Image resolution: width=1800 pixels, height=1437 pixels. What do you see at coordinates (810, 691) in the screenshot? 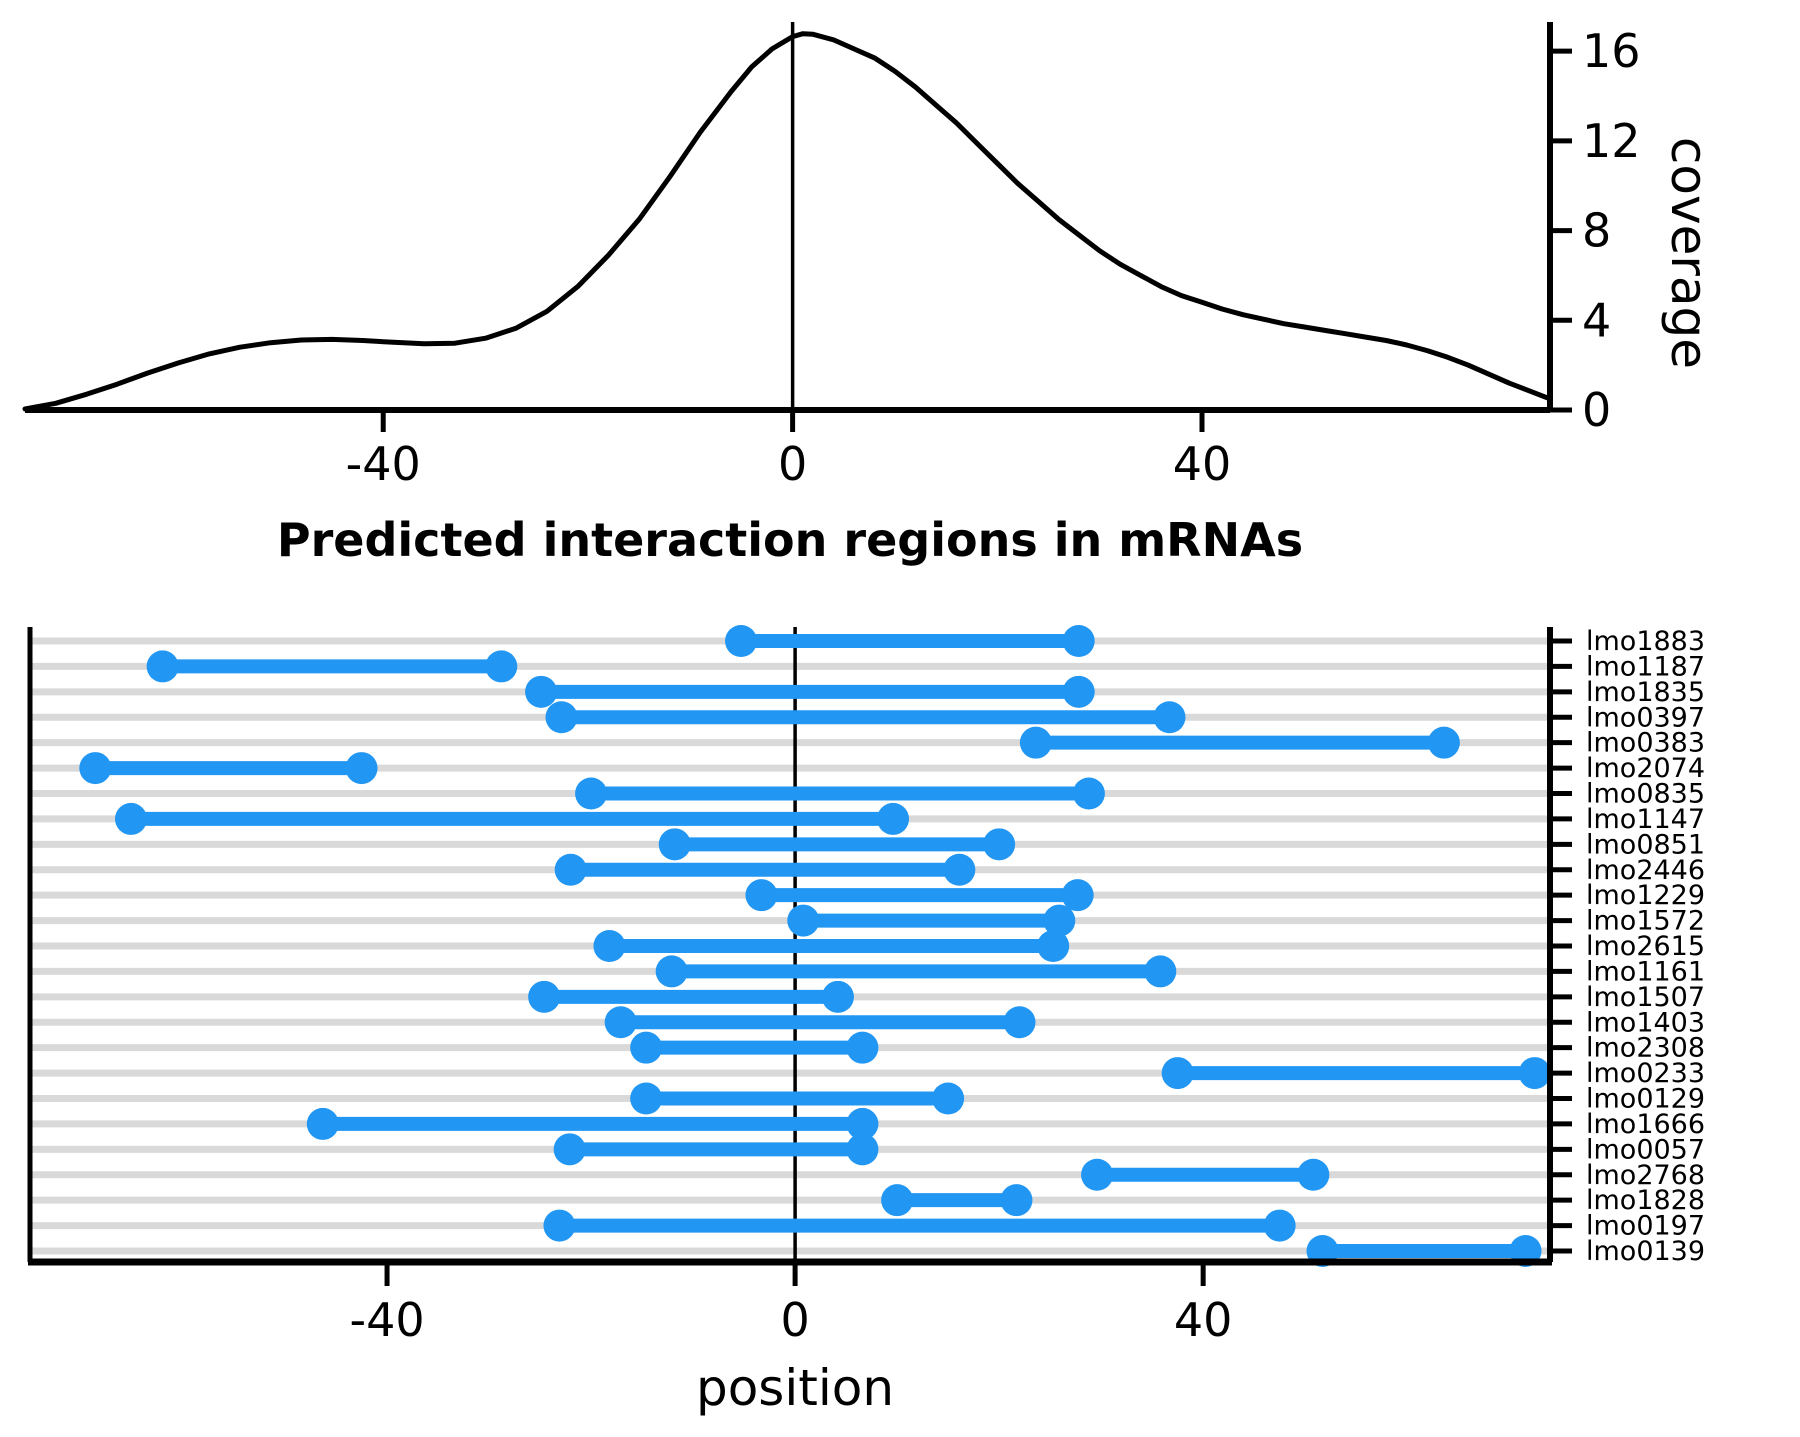
I see `segment-lmo1835` at bounding box center [810, 691].